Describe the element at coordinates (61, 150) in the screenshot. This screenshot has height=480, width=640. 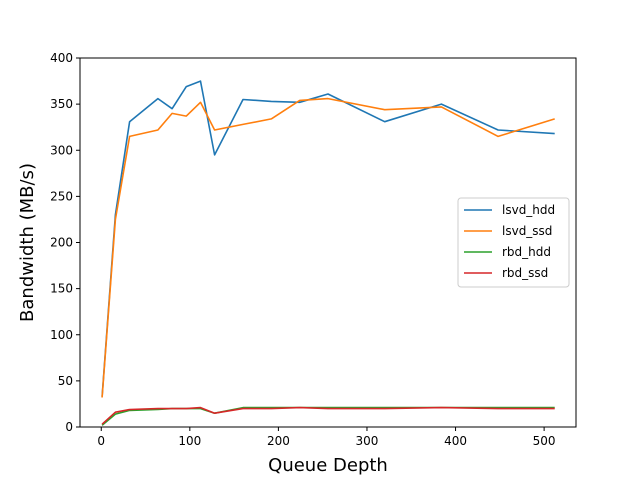
I see `y-tick-label: 300` at that location.